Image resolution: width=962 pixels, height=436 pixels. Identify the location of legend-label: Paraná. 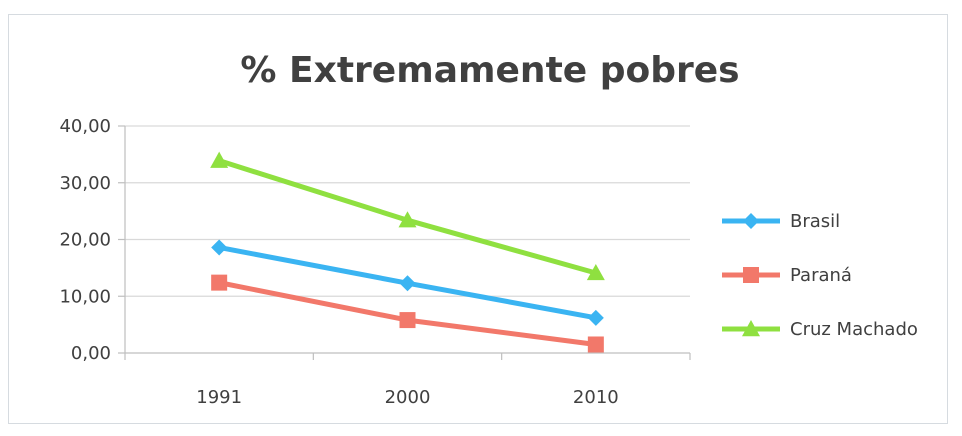
(821, 275).